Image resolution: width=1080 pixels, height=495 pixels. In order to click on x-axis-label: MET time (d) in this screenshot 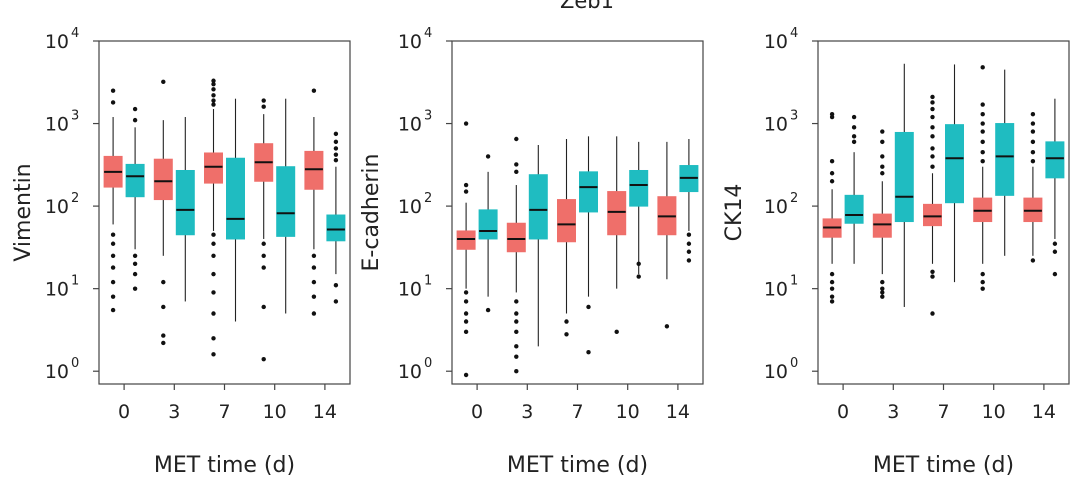, I will do `click(577, 465)`.